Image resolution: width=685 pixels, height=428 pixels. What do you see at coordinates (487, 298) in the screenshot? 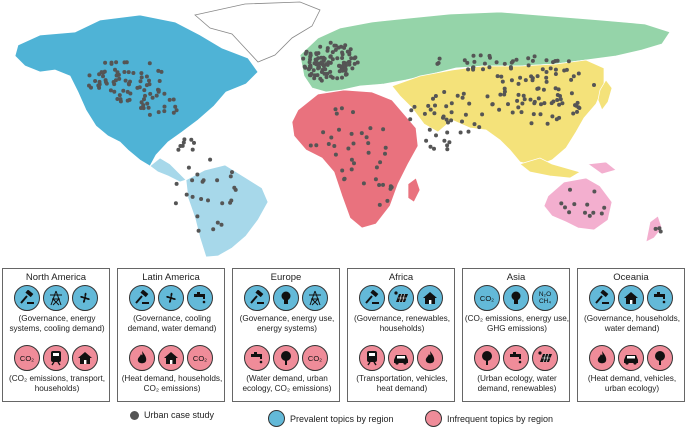
I see `co2-text: CO₂` at bounding box center [487, 298].